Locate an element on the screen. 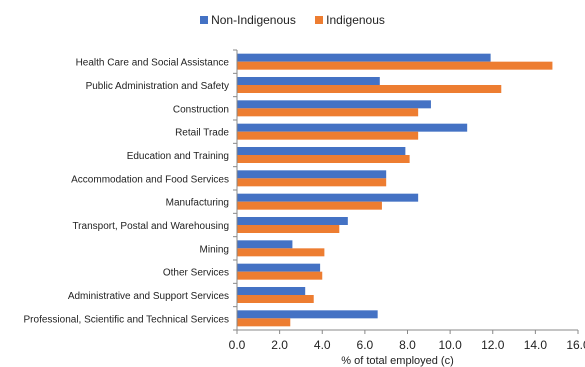 Image resolution: width=585 pixels, height=367 pixels. category-label: Transport, Postal and Warehousing is located at coordinates (150, 226).